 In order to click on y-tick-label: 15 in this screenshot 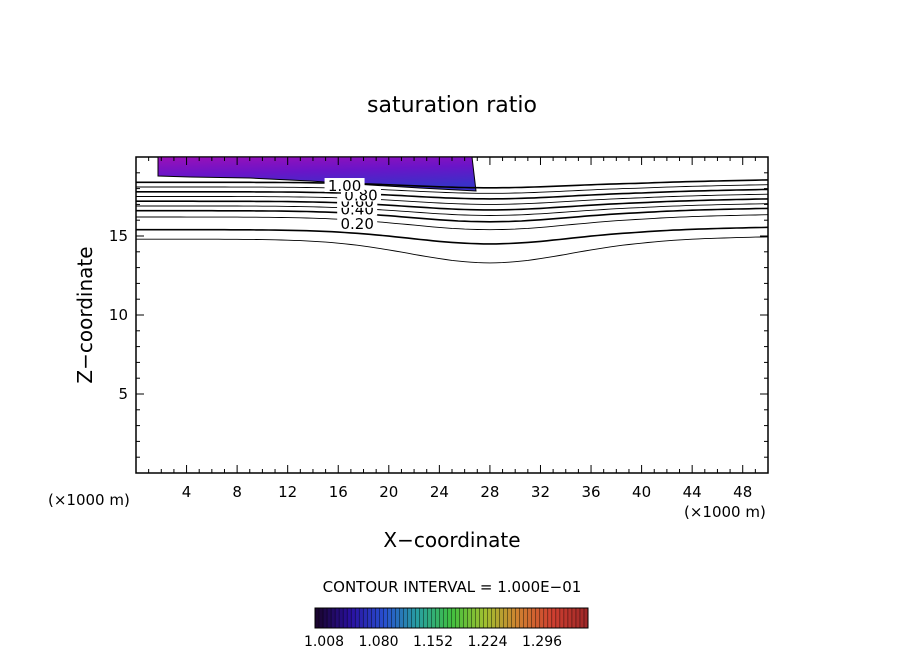, I will do `click(118, 236)`.